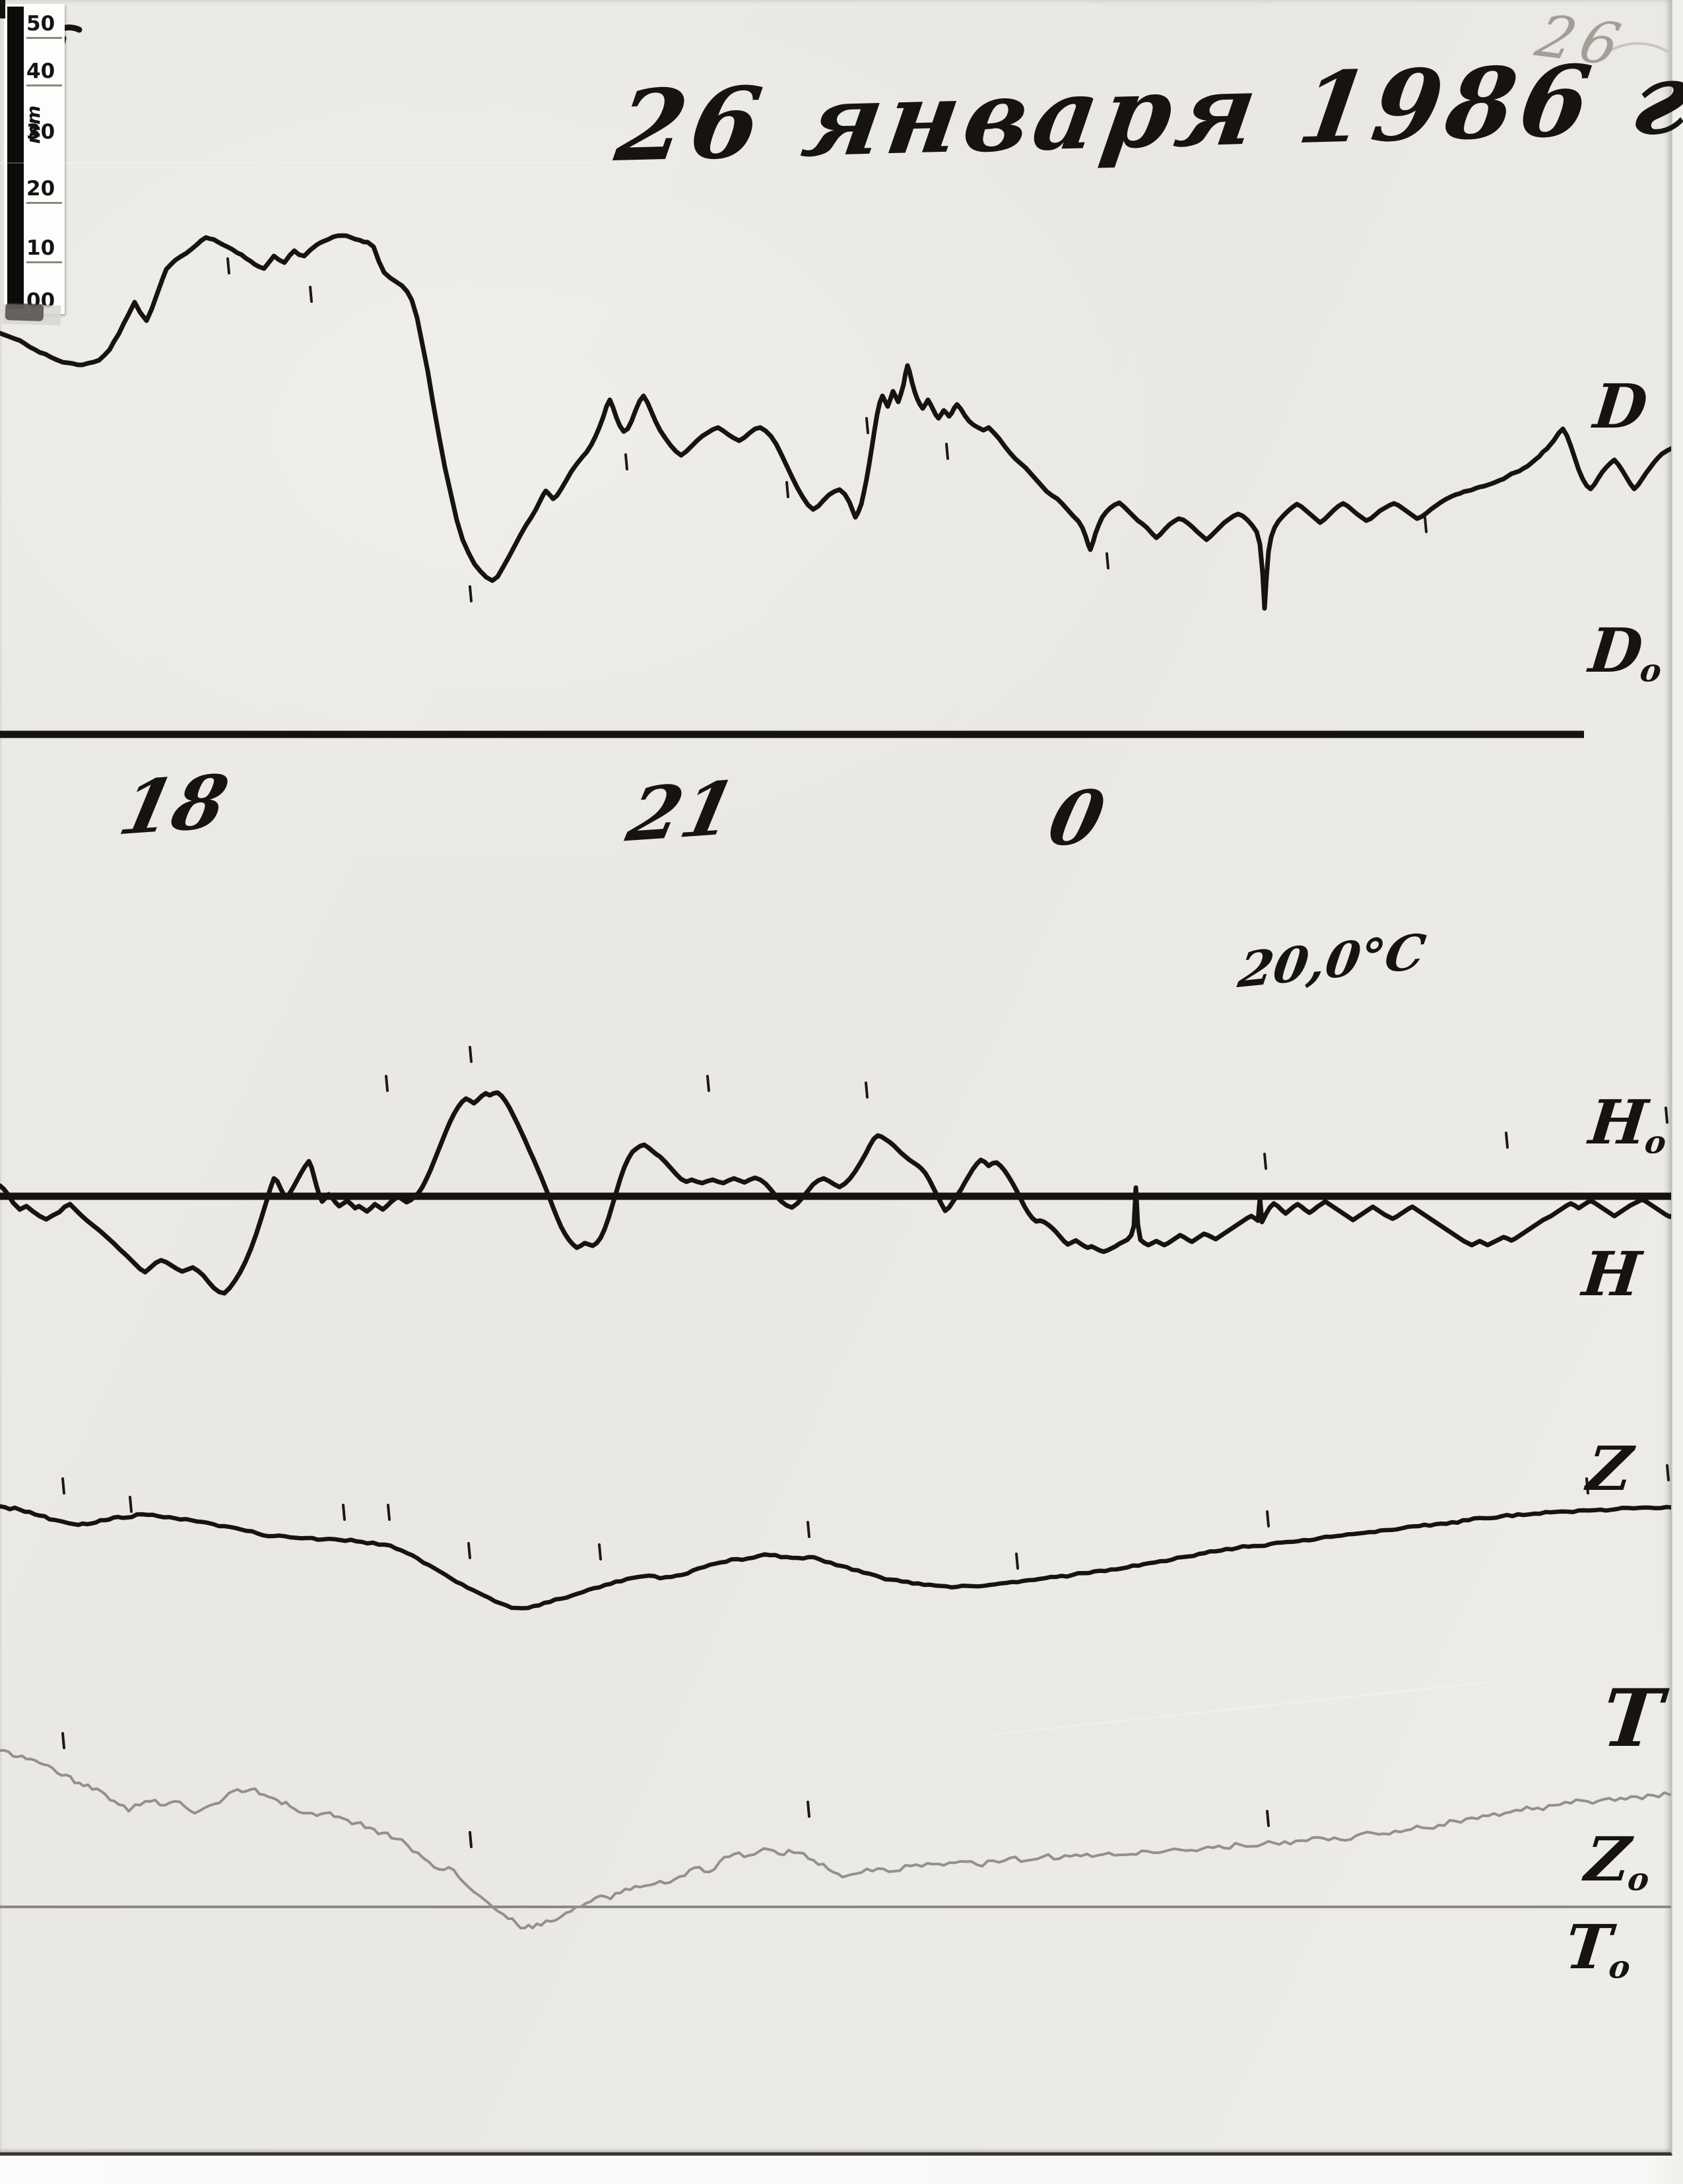 This screenshot has height=2184, width=1683. What do you see at coordinates (836, 1839) in the screenshot?
I see `trace-T` at bounding box center [836, 1839].